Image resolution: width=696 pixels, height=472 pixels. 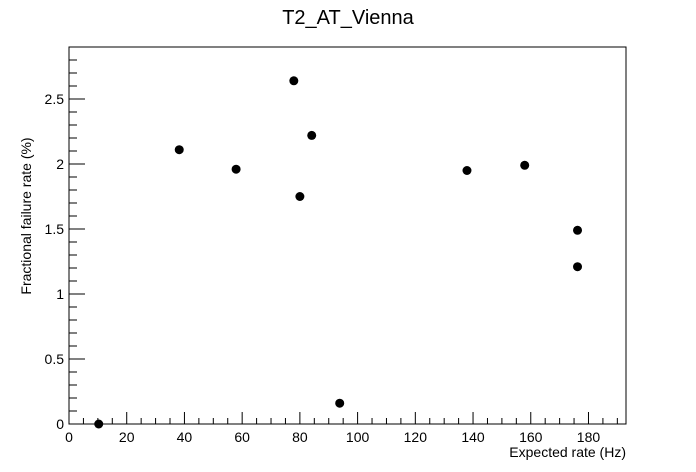 What do you see at coordinates (416, 437) in the screenshot?
I see `x-tick-label: 120` at bounding box center [416, 437].